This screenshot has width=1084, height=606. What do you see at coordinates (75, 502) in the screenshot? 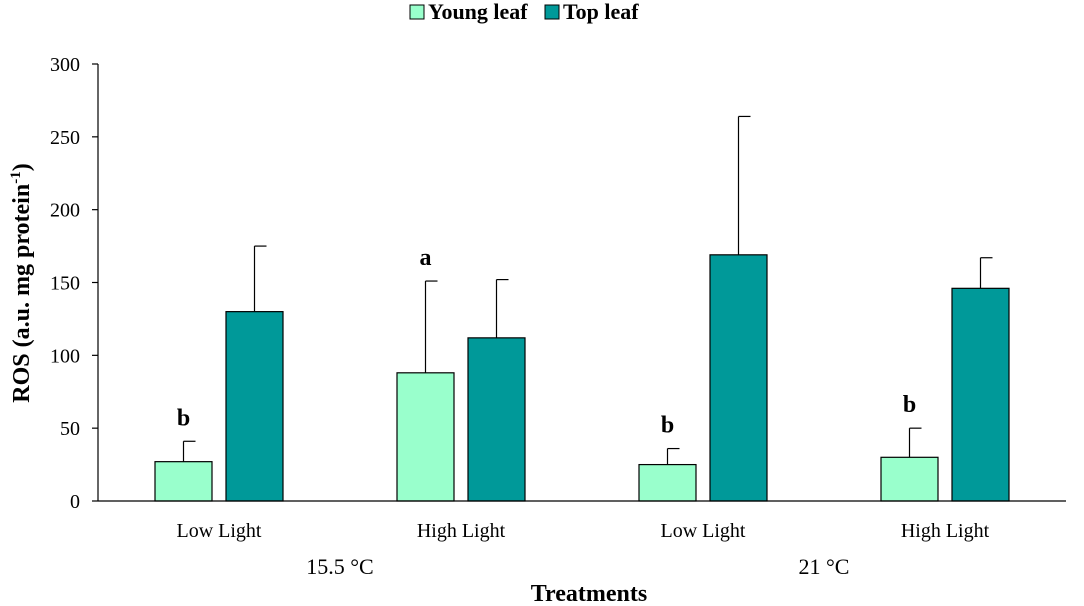
I see `y-tick-label: 0` at bounding box center [75, 502].